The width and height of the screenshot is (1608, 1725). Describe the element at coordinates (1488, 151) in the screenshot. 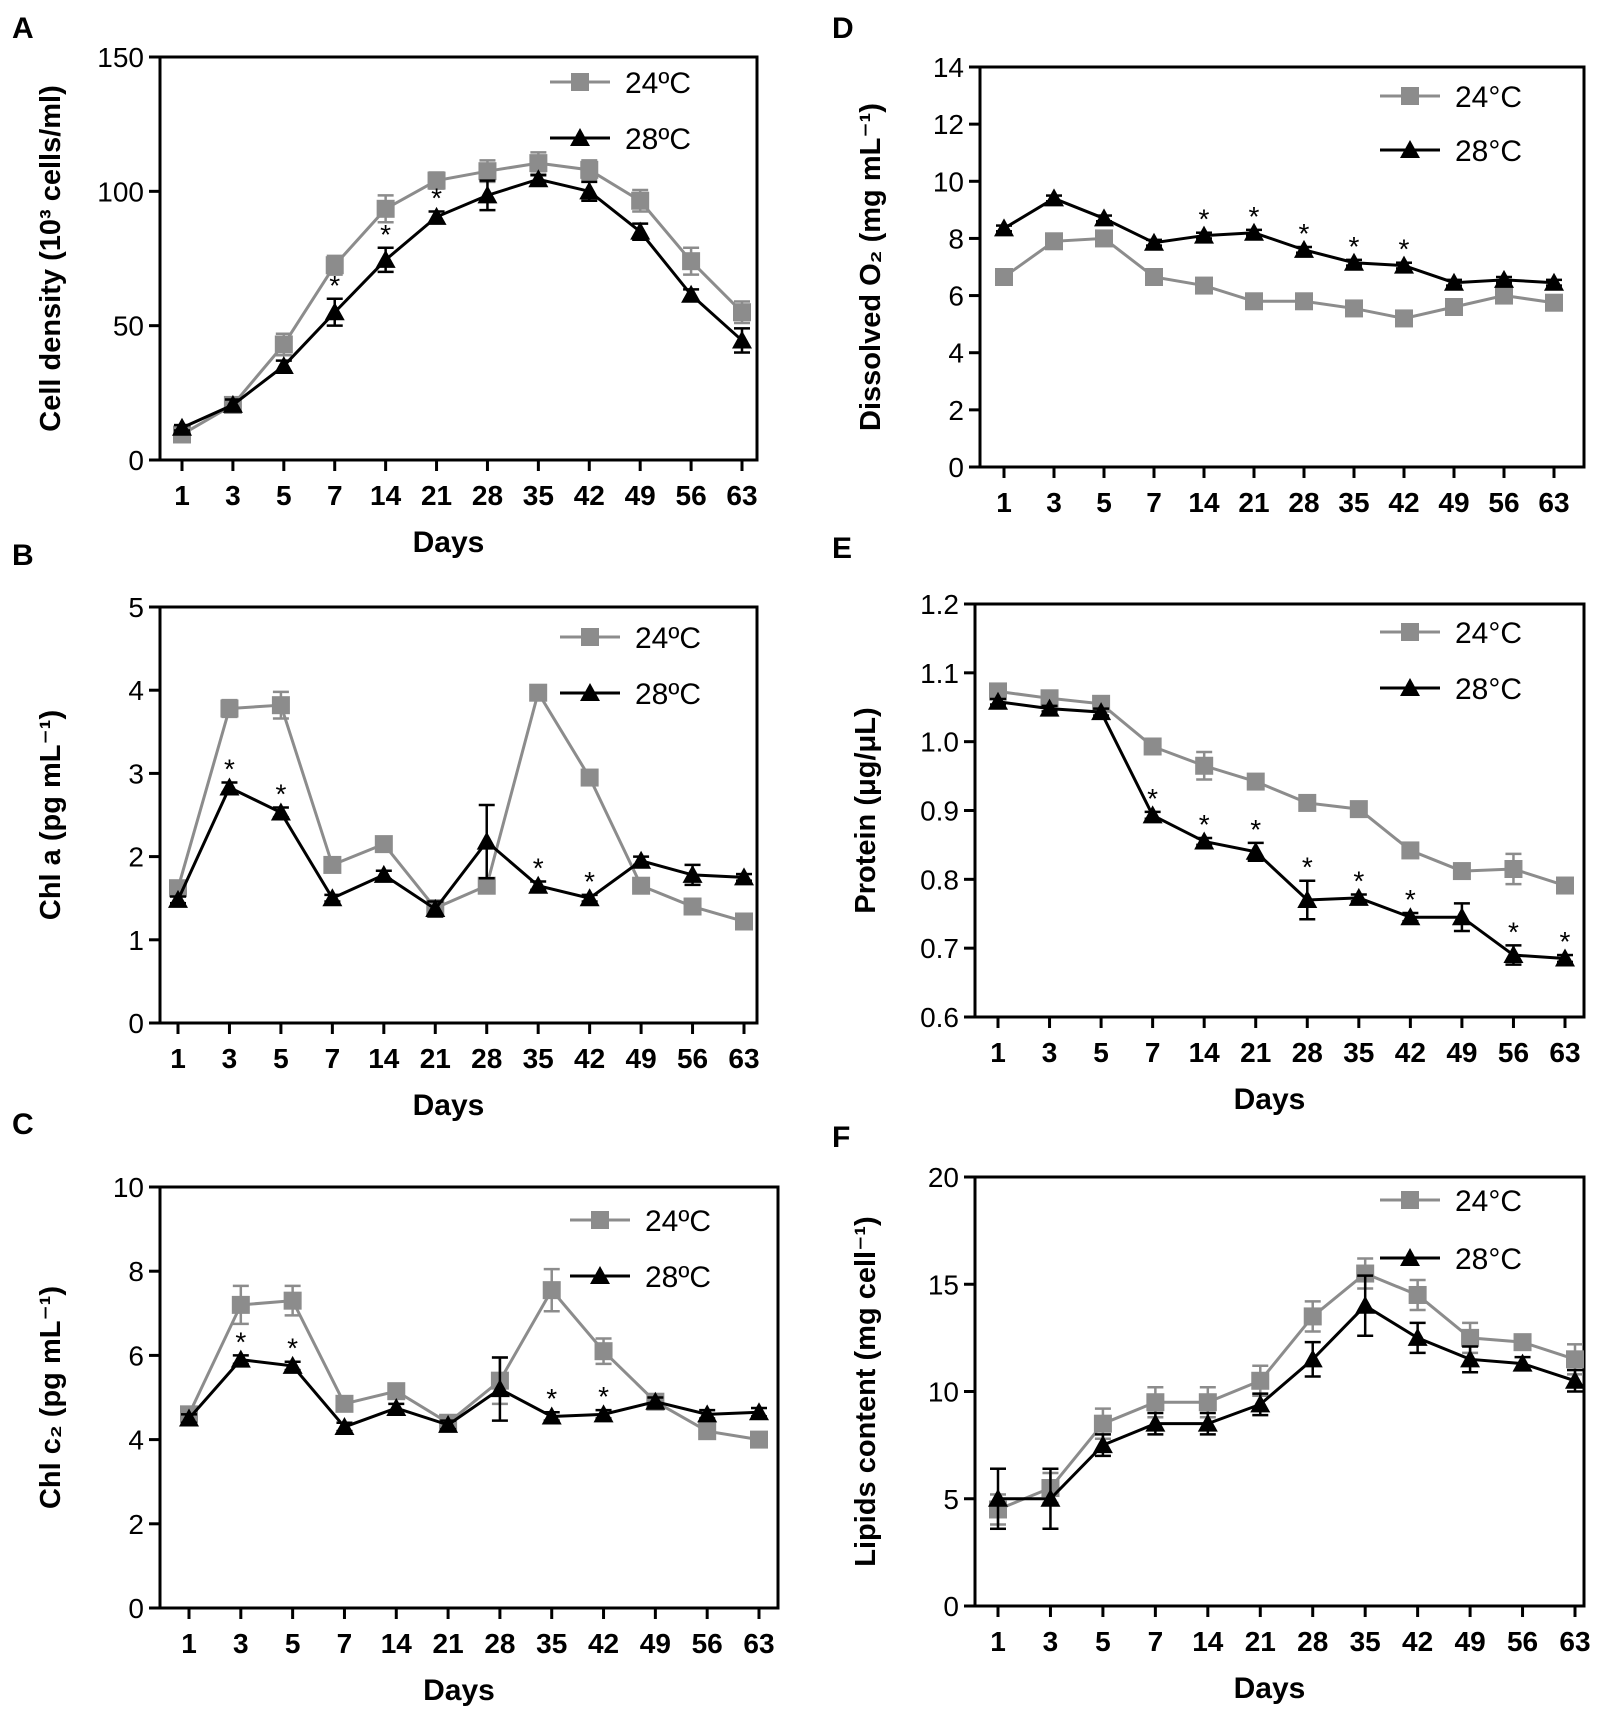

I see `legend-label: 28°C` at that location.